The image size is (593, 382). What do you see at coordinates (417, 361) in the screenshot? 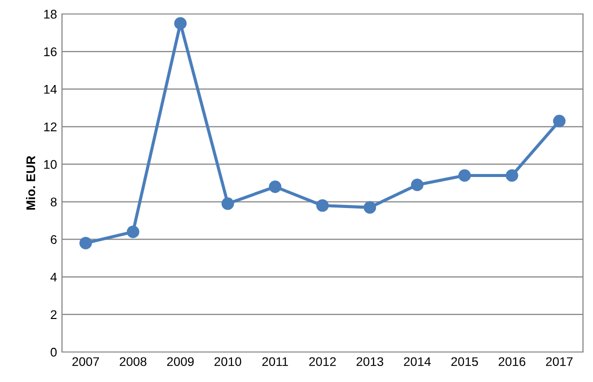
I see `x-tick-label: 2014` at bounding box center [417, 361].